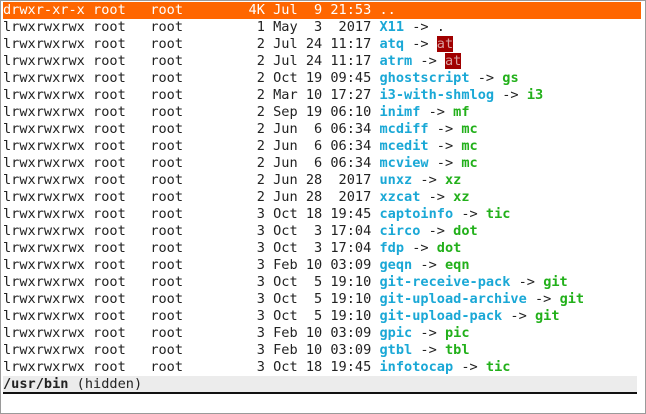  Describe the element at coordinates (469, 146) in the screenshot. I see `link-target: mc` at that location.